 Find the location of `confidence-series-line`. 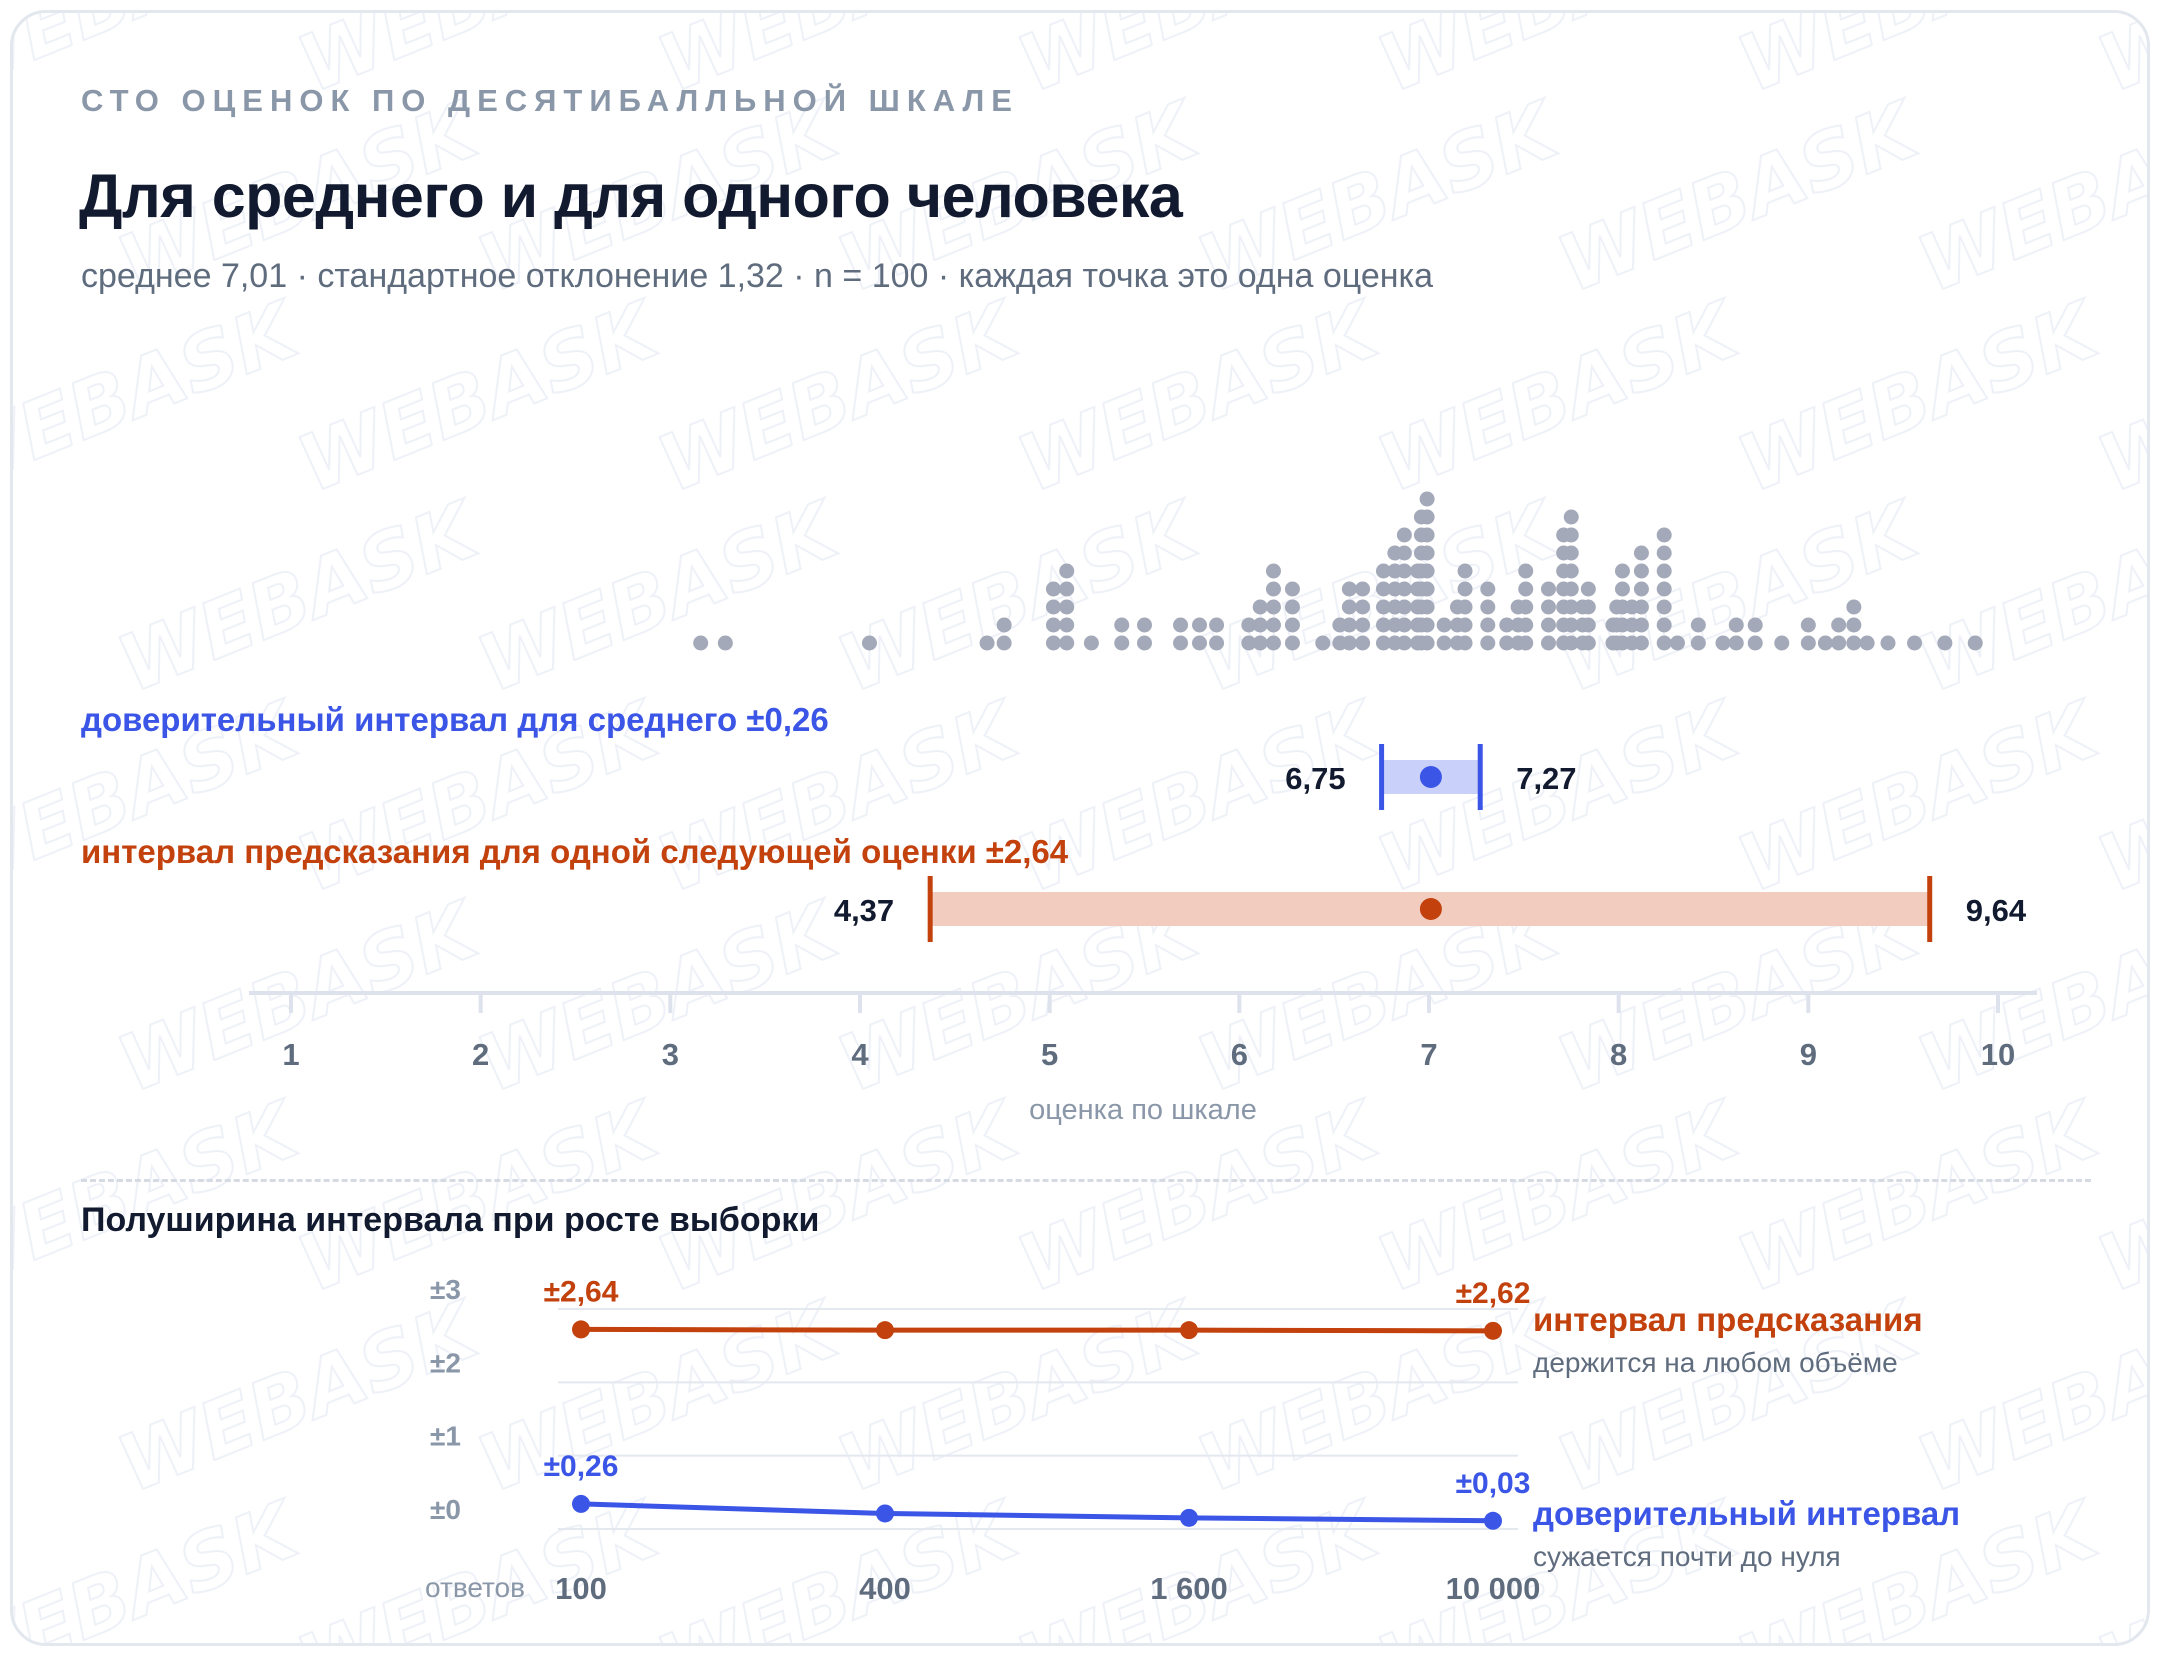

confidence-series-line is located at coordinates (1037, 1512).